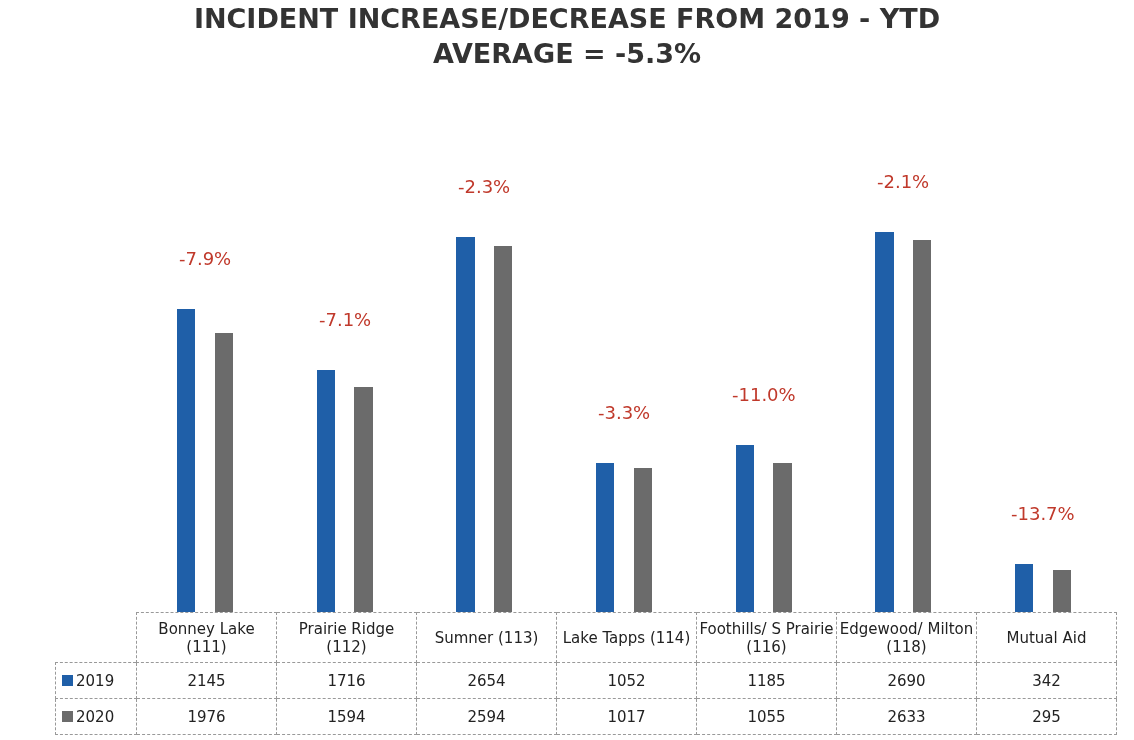 This screenshot has height=740, width=1134. I want to click on annotation: -7.9%, so click(205, 258).